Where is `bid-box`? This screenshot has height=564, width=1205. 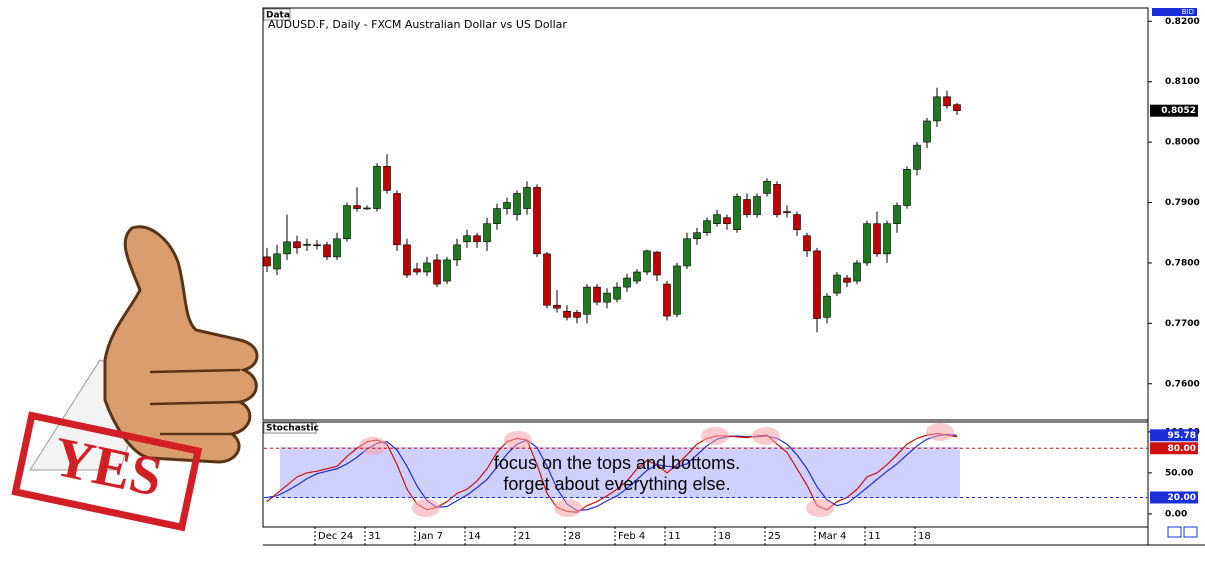
bid-box is located at coordinates (1174, 12).